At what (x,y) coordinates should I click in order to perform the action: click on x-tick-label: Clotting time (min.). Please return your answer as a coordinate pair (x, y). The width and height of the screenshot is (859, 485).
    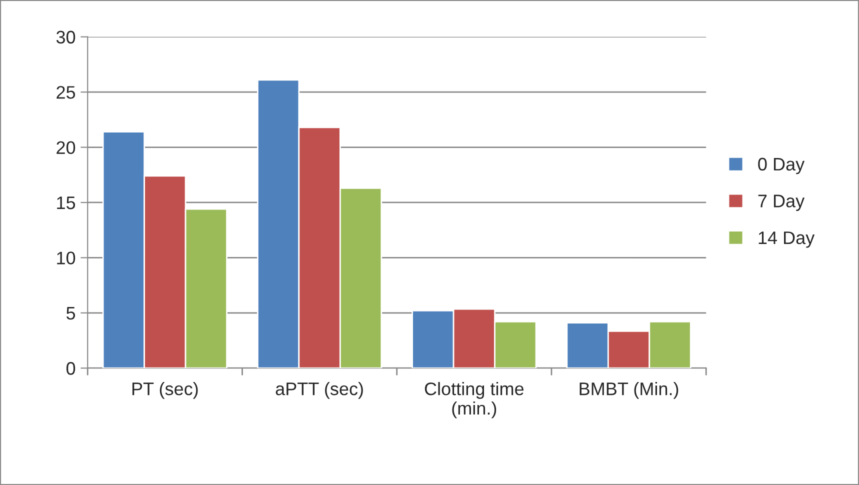
    Looking at the image, I should click on (474, 400).